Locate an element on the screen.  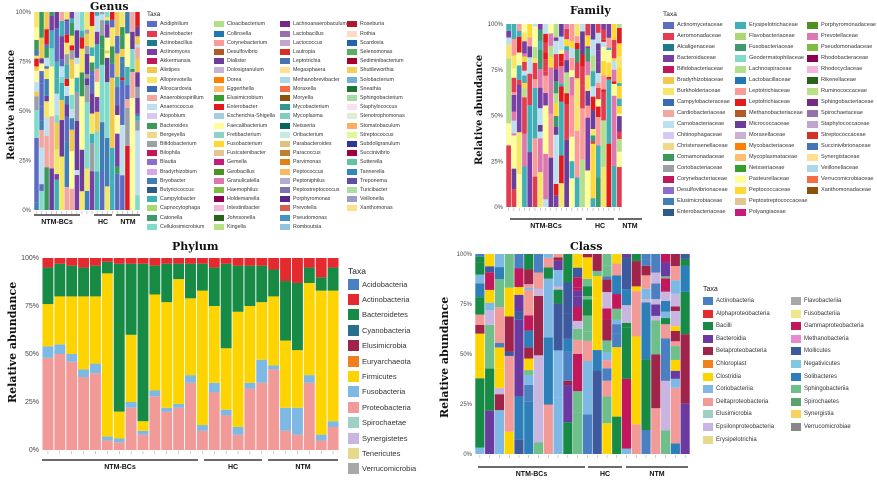
legend-label: Fusicatenibacter is located at coordinates (246, 153).